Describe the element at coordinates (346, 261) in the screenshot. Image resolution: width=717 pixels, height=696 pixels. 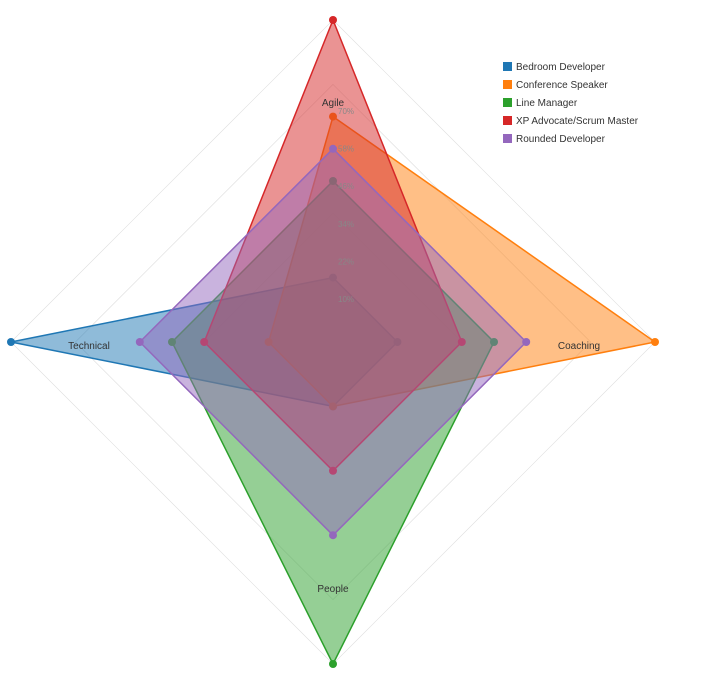
I see `tick-label: 22%` at that location.